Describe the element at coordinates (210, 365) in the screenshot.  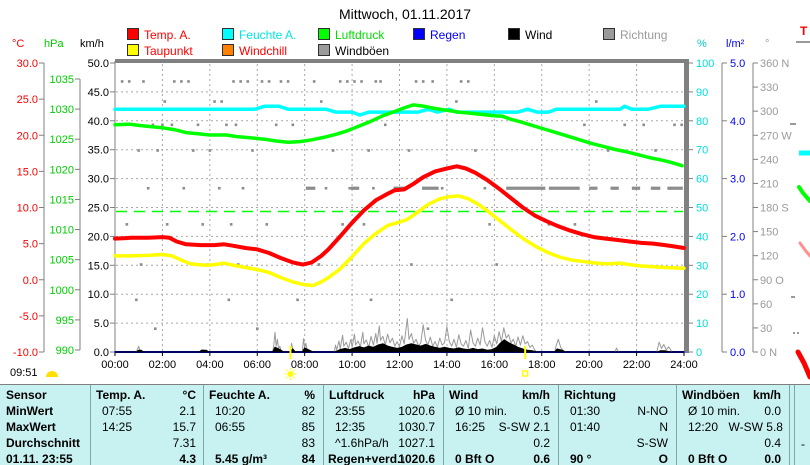
I see `x-axis-label: 04:00` at that location.